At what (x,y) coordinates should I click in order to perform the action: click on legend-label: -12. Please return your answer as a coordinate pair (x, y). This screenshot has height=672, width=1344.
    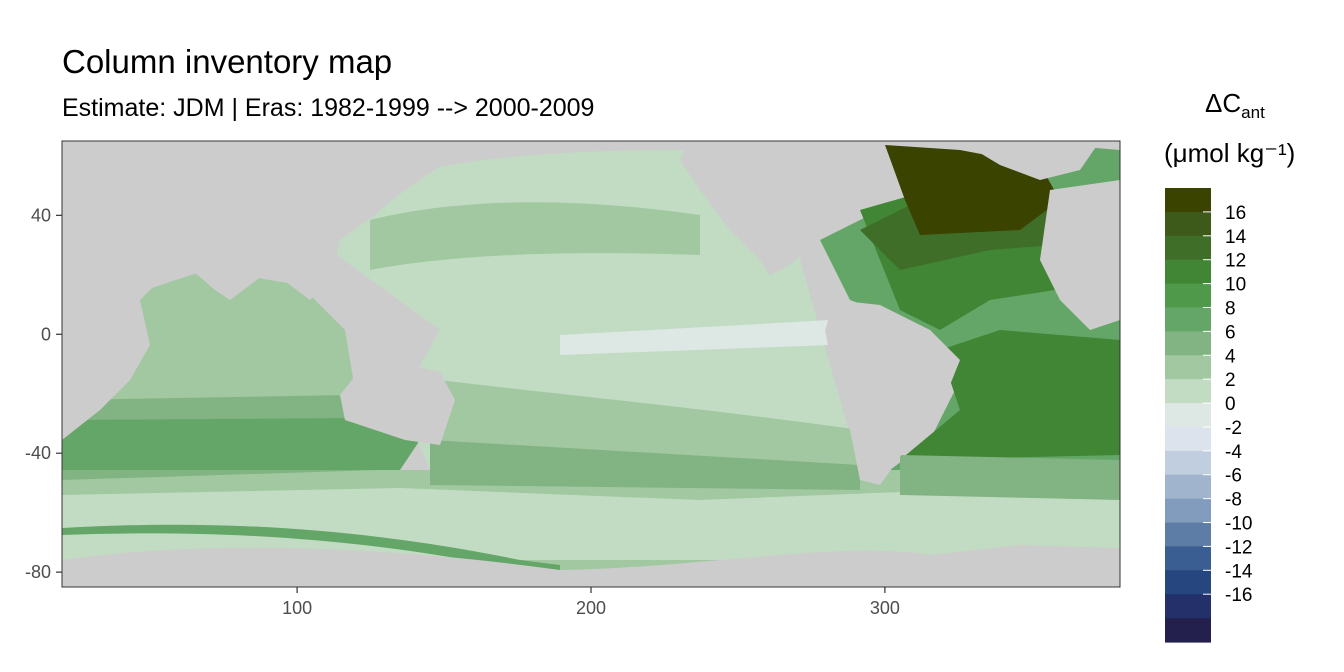
    Looking at the image, I should click on (1238, 547).